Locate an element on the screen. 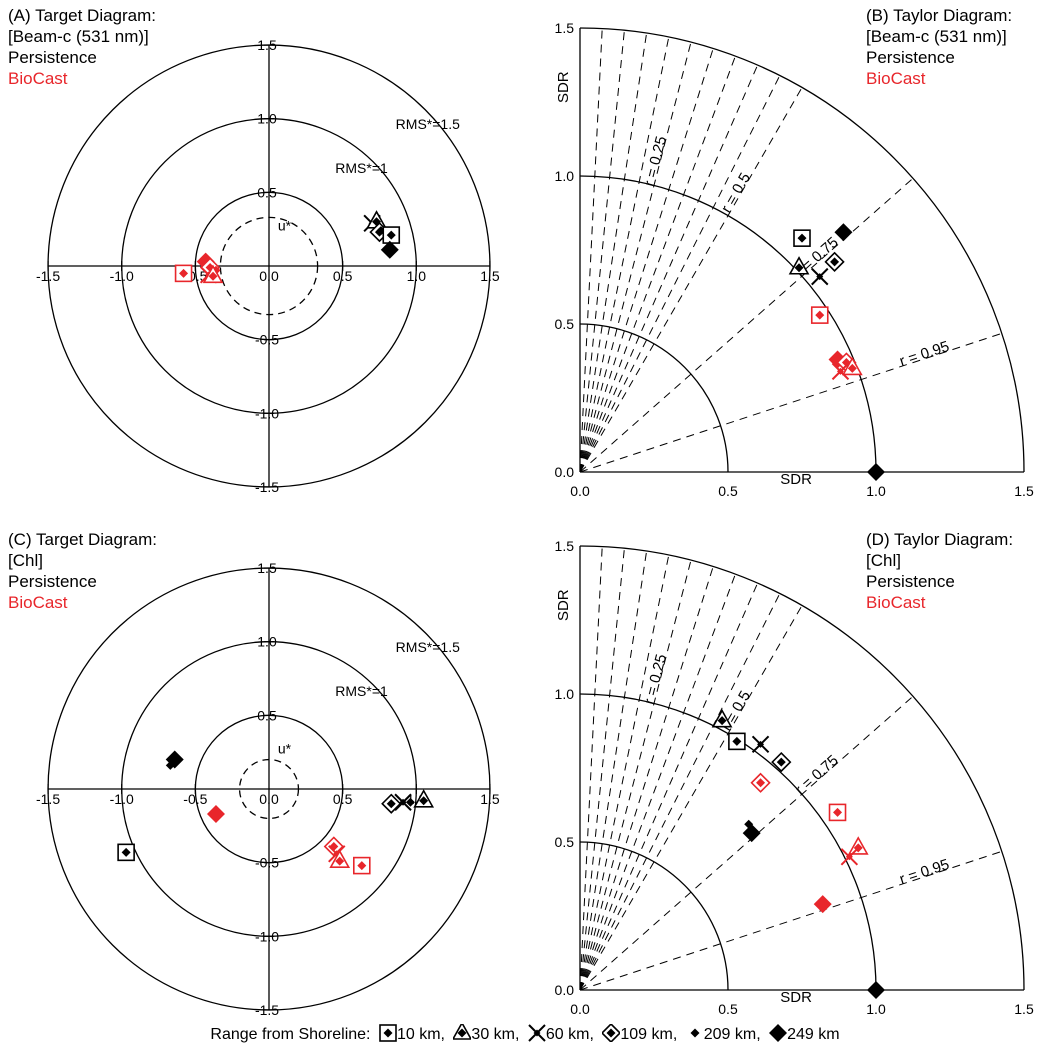  legend-item-30km: 30 km, is located at coordinates (485, 1032).